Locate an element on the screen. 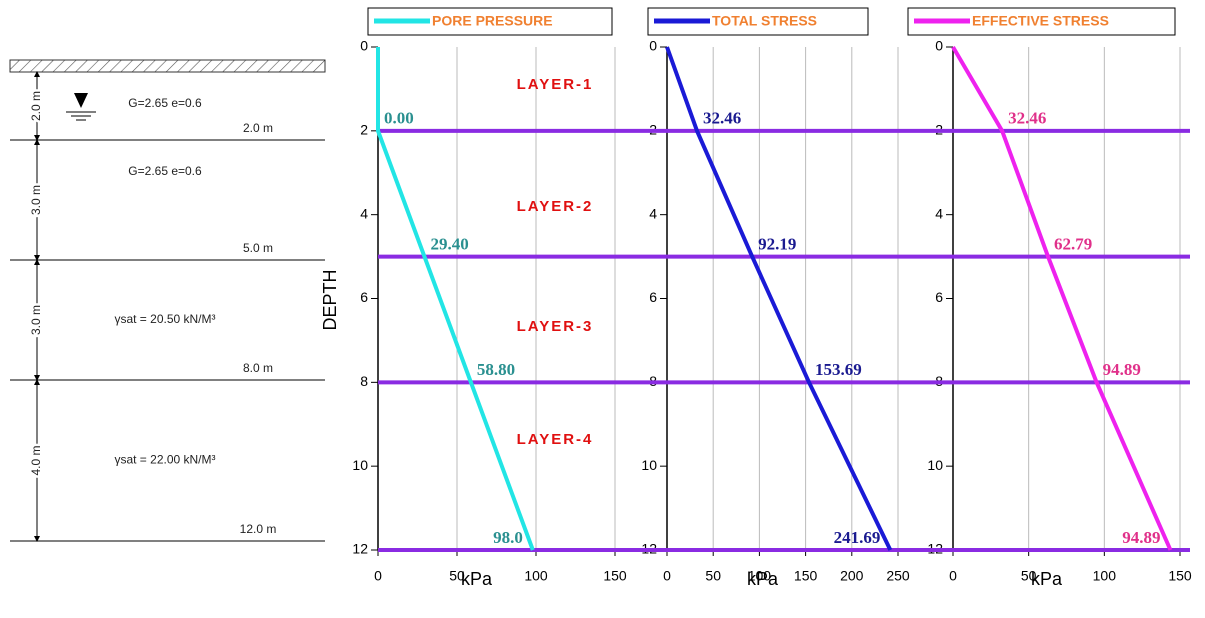  layer-label: LAYER-3 is located at coordinates (555, 326).